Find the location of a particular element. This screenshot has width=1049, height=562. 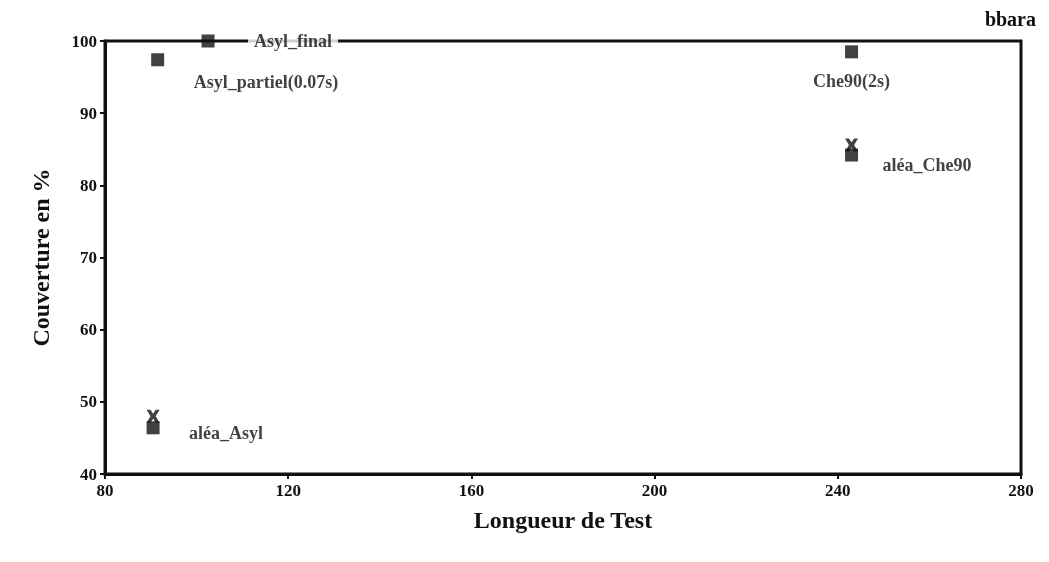

x-tick-label: 200 is located at coordinates (654, 490).